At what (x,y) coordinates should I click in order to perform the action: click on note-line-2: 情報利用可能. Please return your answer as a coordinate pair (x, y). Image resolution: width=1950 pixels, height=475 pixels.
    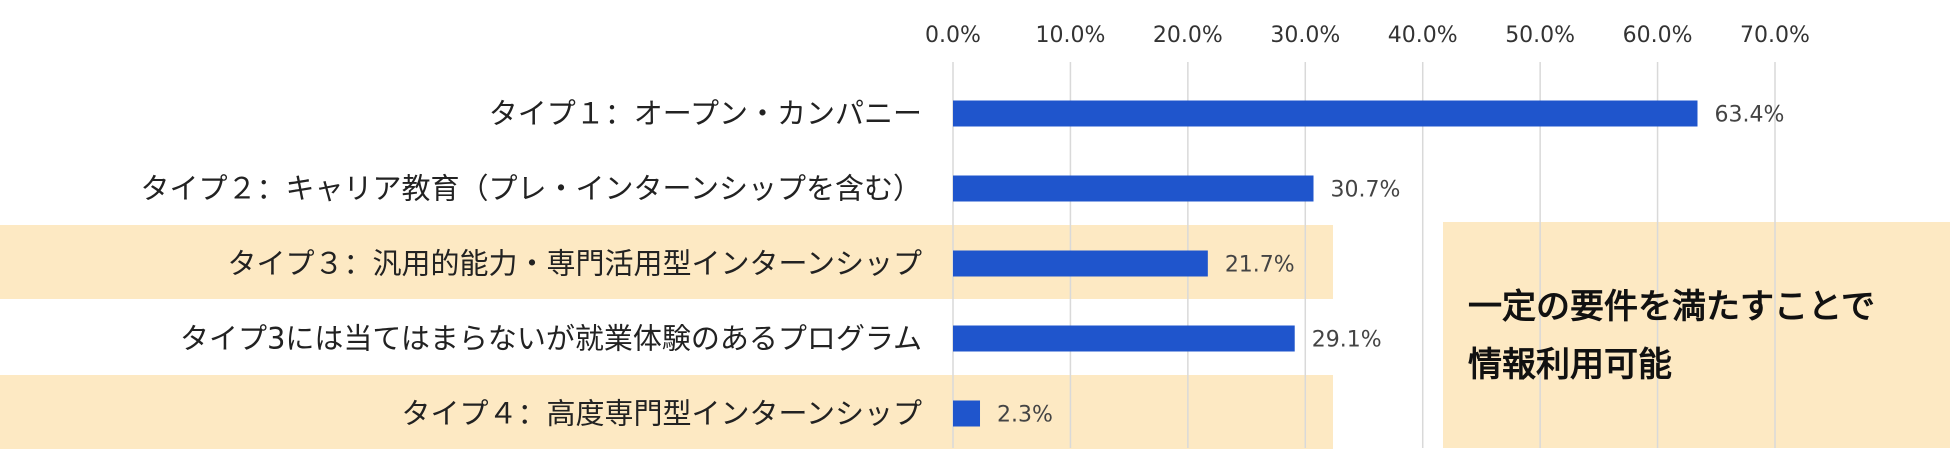
    Looking at the image, I should click on (1570, 365).